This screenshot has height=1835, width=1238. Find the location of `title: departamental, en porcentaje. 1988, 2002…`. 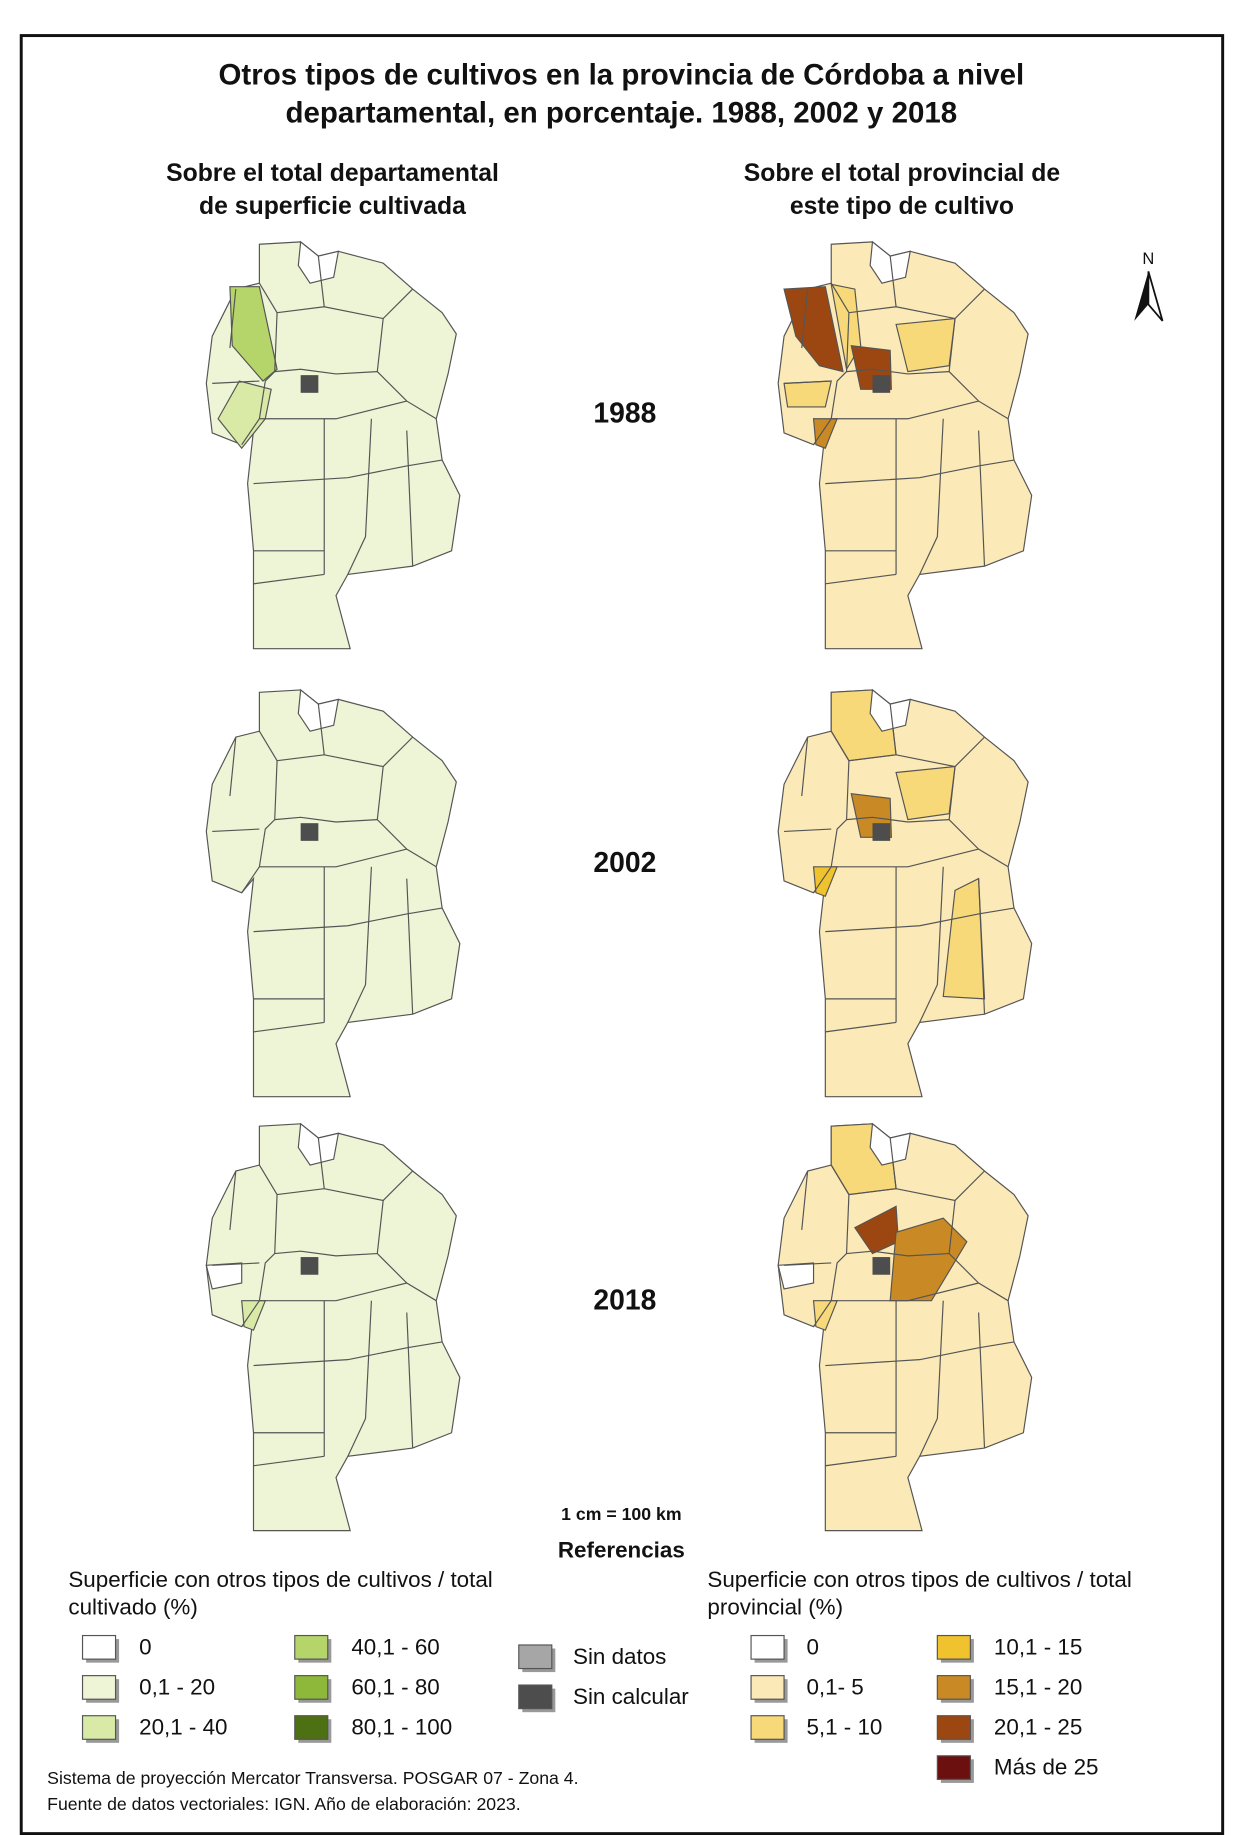

title: departamental, en porcentaje. 1988, 2002… is located at coordinates (622, 112).